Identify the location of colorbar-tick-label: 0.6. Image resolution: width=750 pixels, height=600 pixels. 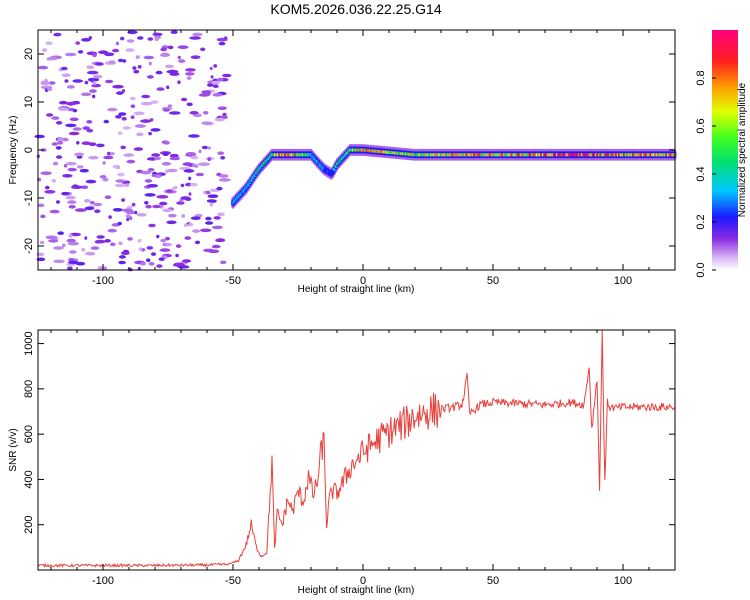
(701, 125).